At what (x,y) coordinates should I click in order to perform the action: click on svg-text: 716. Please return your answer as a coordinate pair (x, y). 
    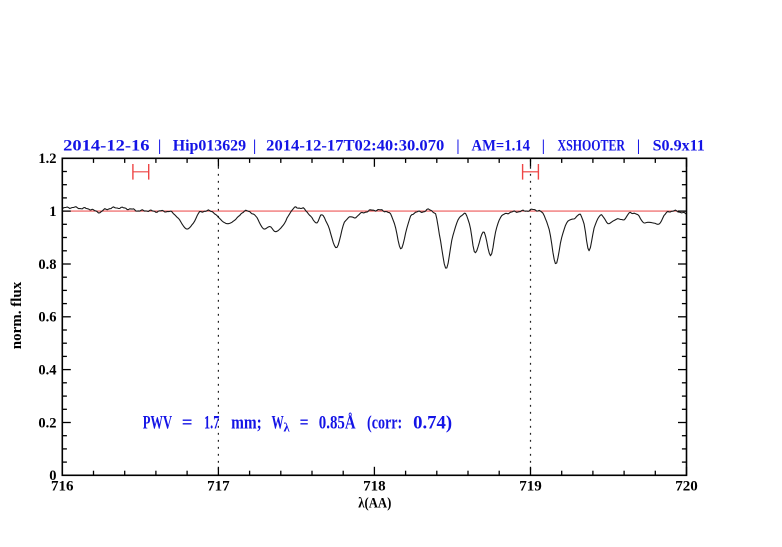
    Looking at the image, I should click on (62, 487).